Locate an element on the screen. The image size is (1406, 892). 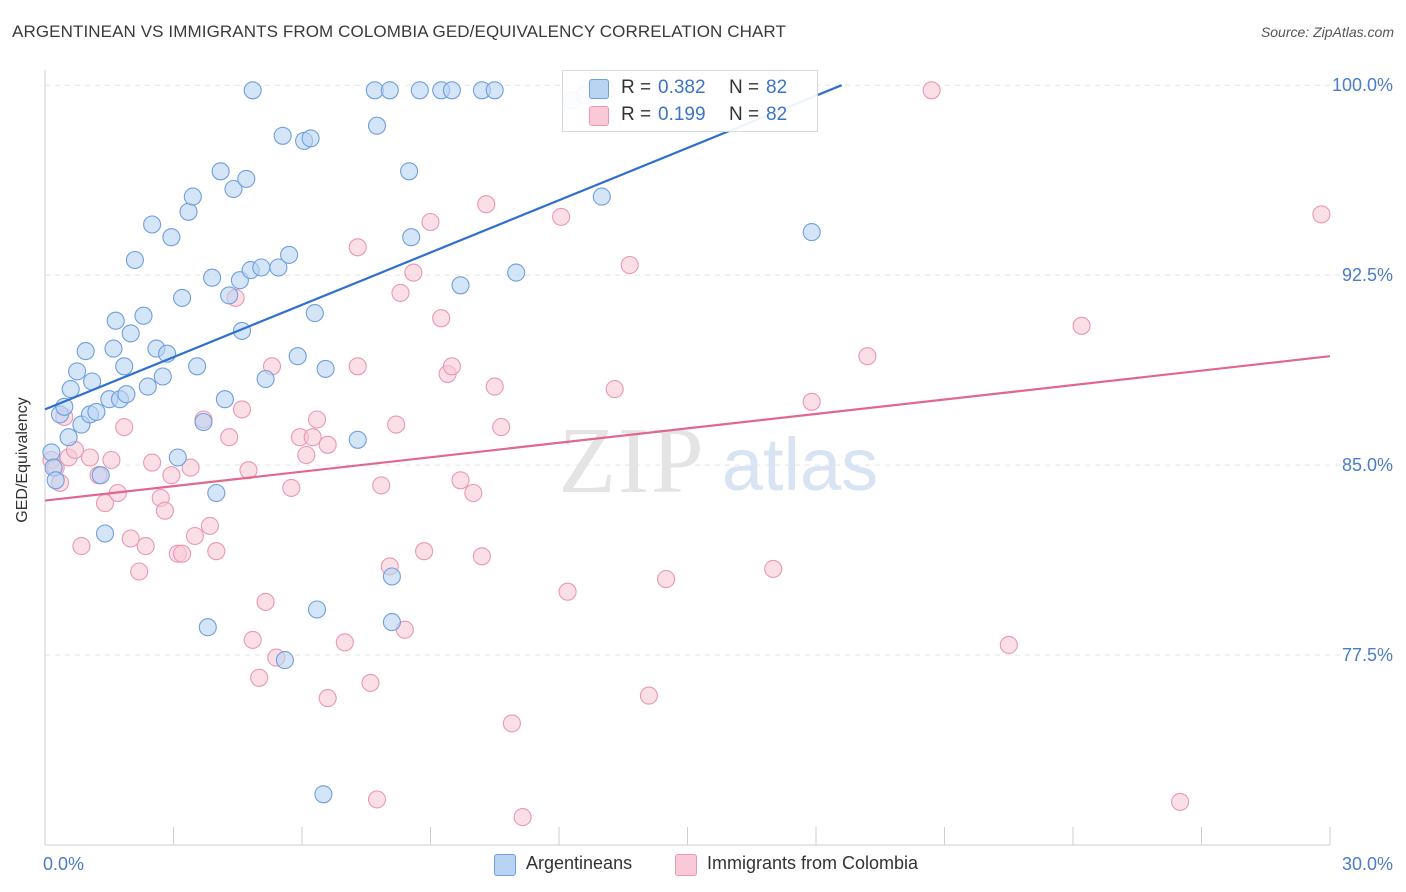
y-tick-label: 100.0% is located at coordinates (1362, 85).